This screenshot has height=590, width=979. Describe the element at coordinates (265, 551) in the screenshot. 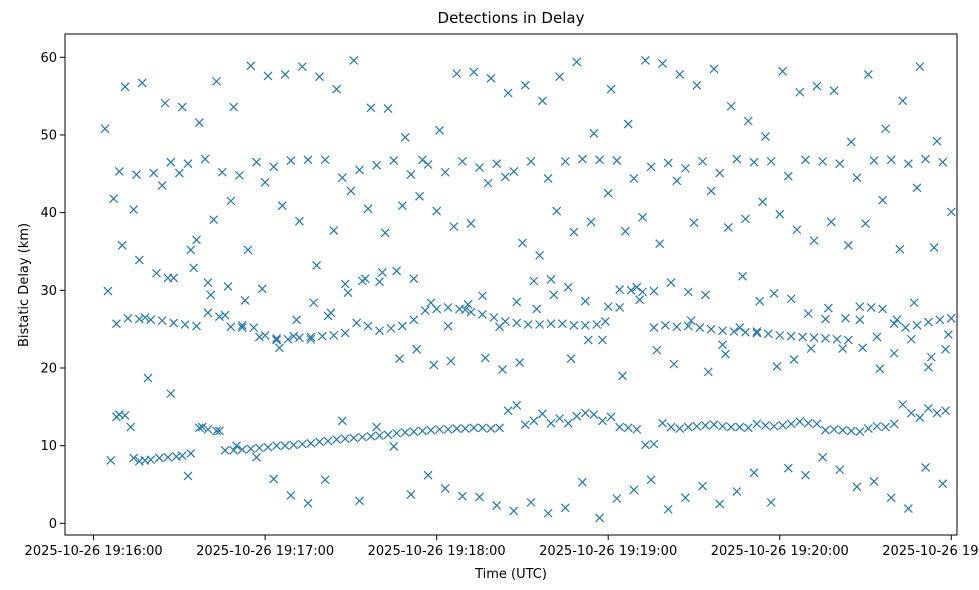

I see `x-tick-label: 2025-10-26 19:17:00` at that location.